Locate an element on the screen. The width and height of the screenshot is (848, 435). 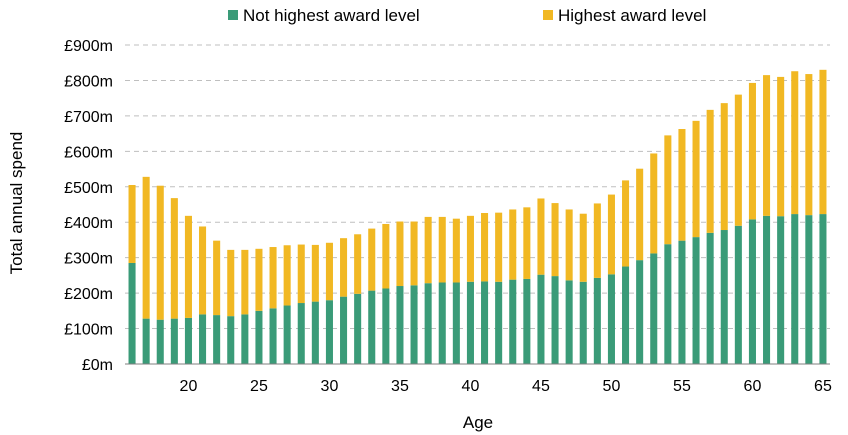
x-tick-label: 45 is located at coordinates (541, 386).